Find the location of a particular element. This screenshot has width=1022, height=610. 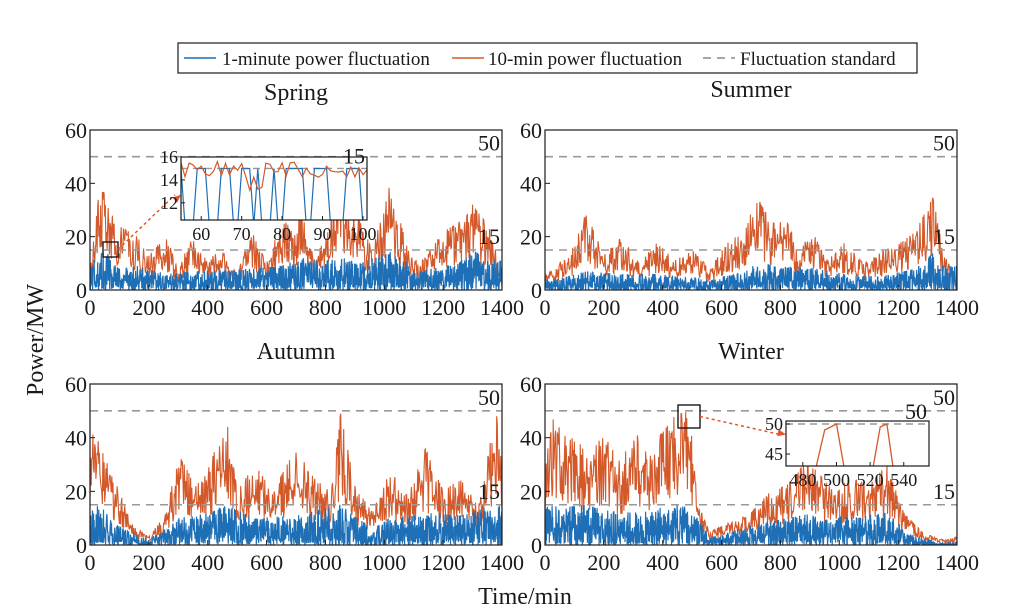

x-axis-label: Time/min is located at coordinates (525, 597).